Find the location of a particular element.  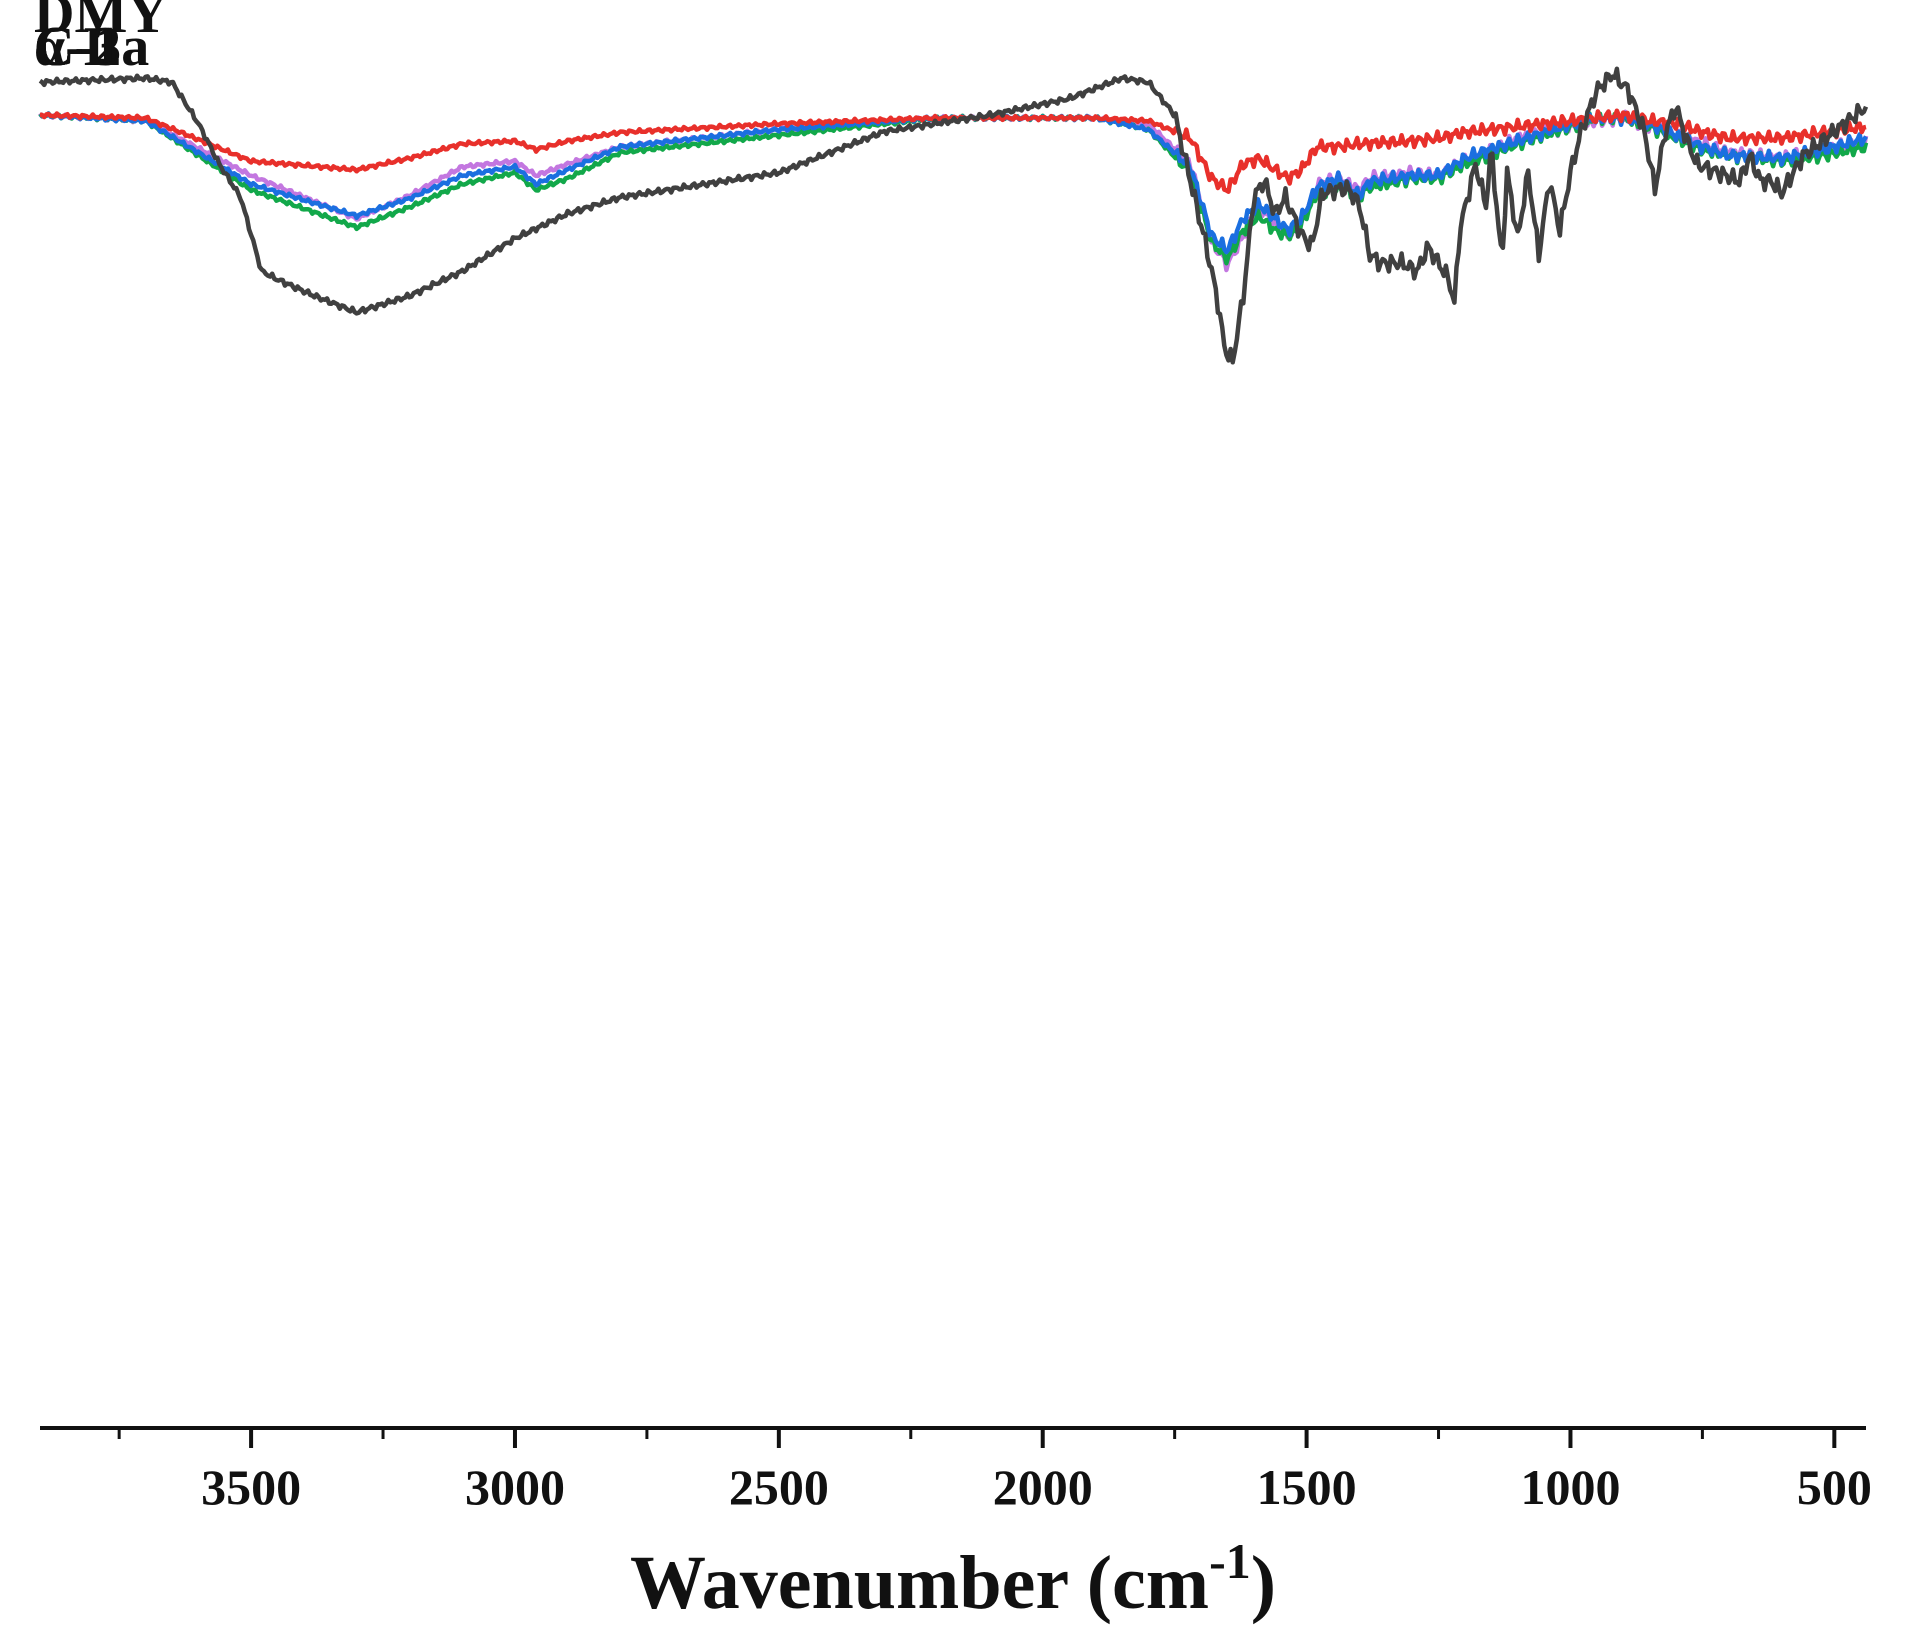

series-label-c-3: C-3 is located at coordinates (77, 47).